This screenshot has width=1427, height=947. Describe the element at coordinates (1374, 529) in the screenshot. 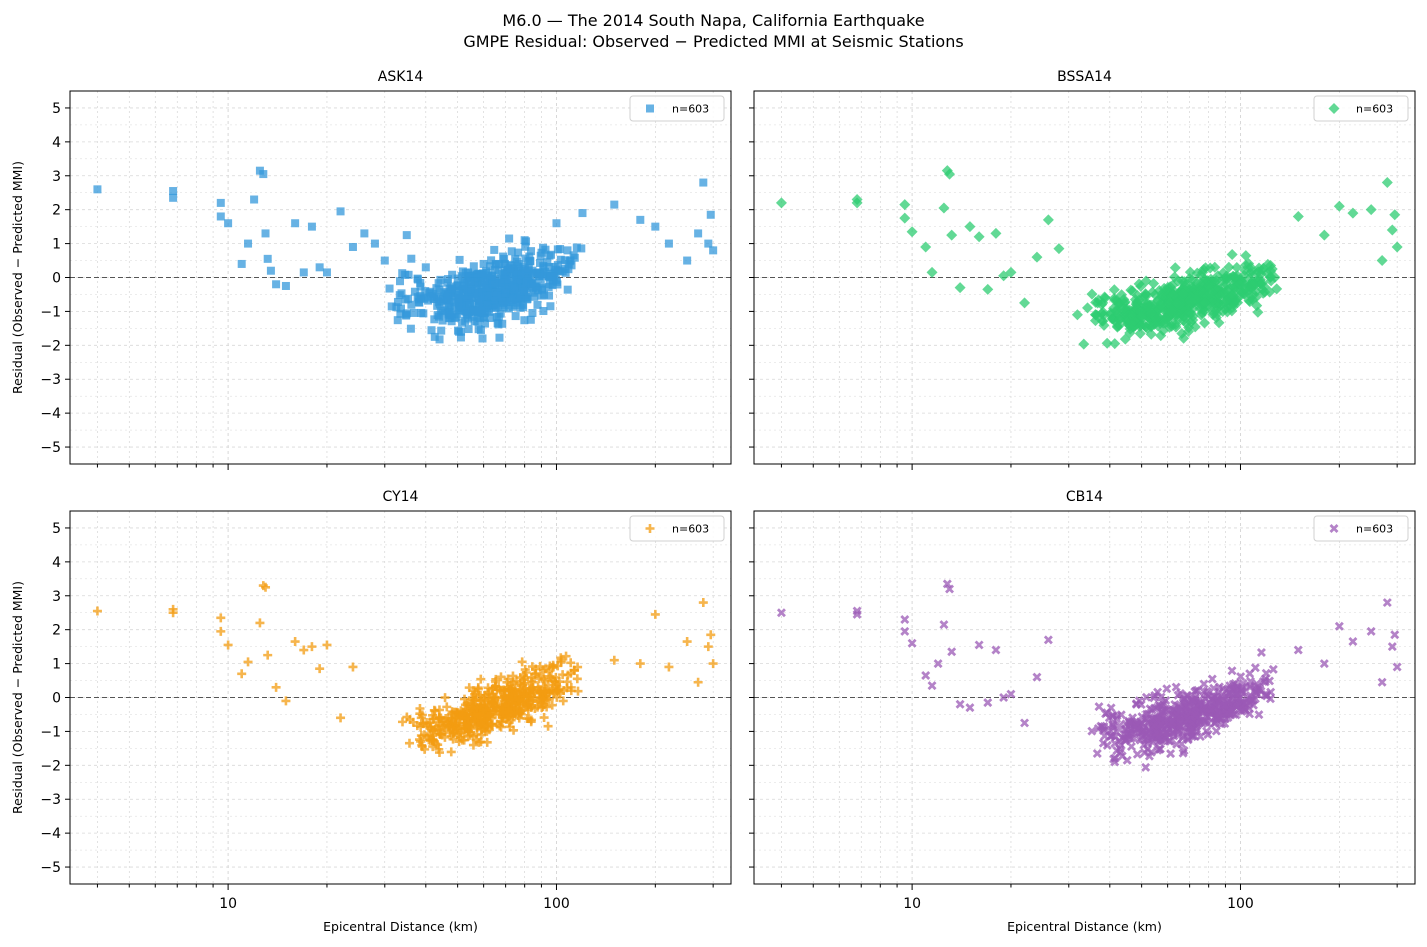

I see `legend-label: n=603` at that location.